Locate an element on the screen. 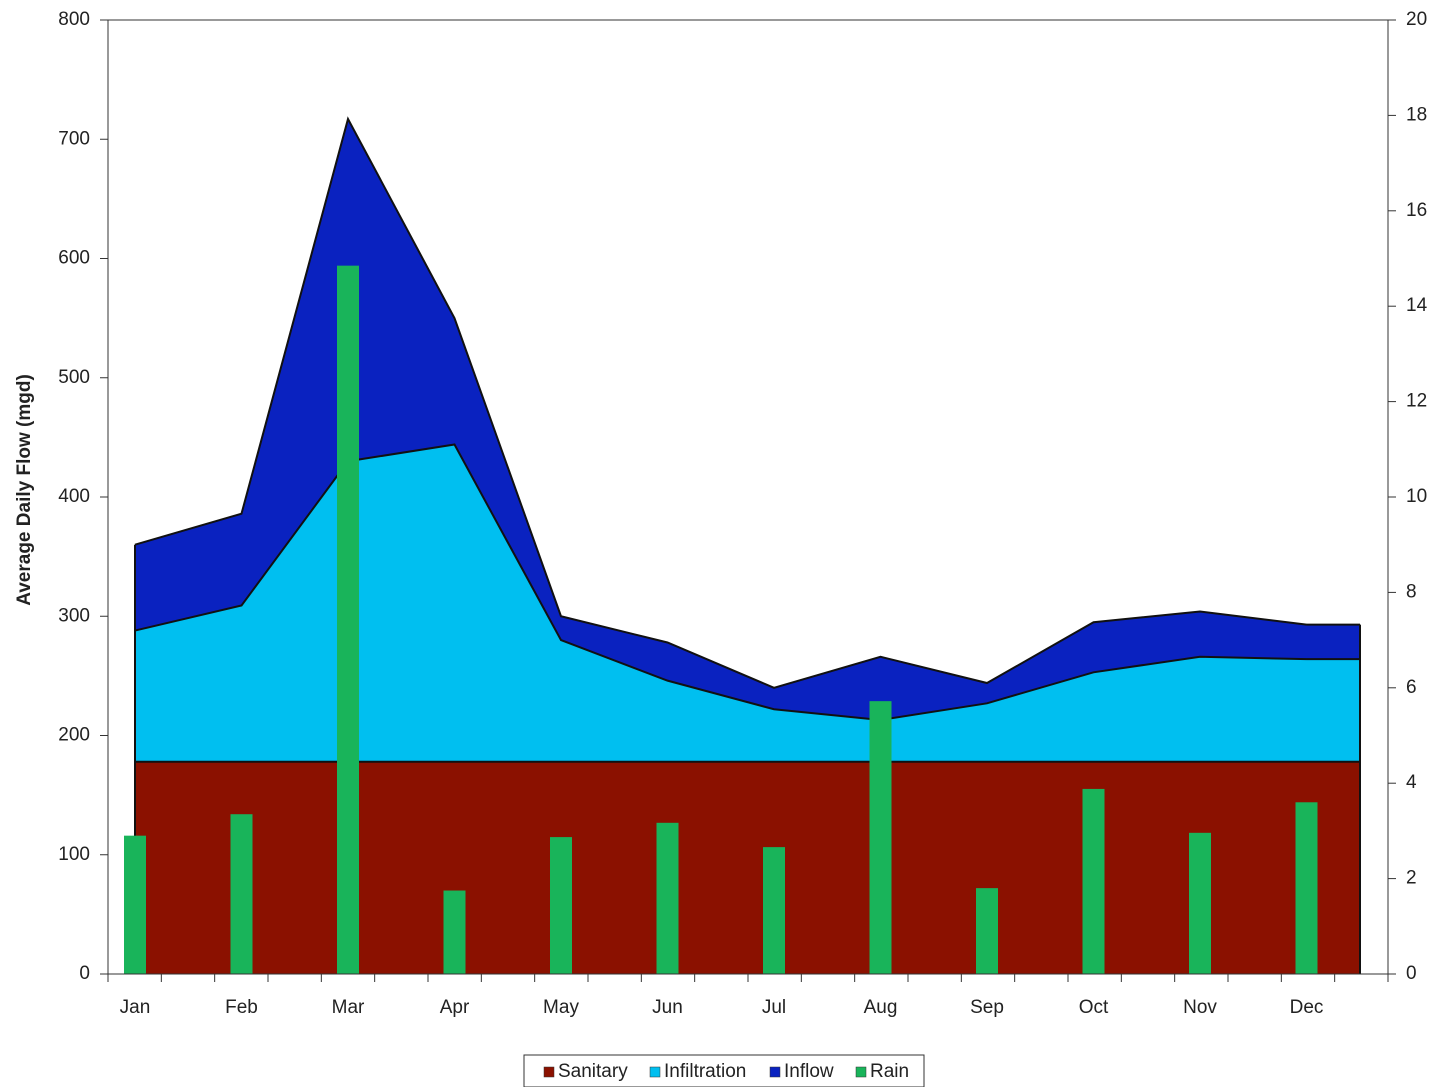 Image resolution: width=1437 pixels, height=1087 pixels. x-tick-label: Feb is located at coordinates (241, 1007).